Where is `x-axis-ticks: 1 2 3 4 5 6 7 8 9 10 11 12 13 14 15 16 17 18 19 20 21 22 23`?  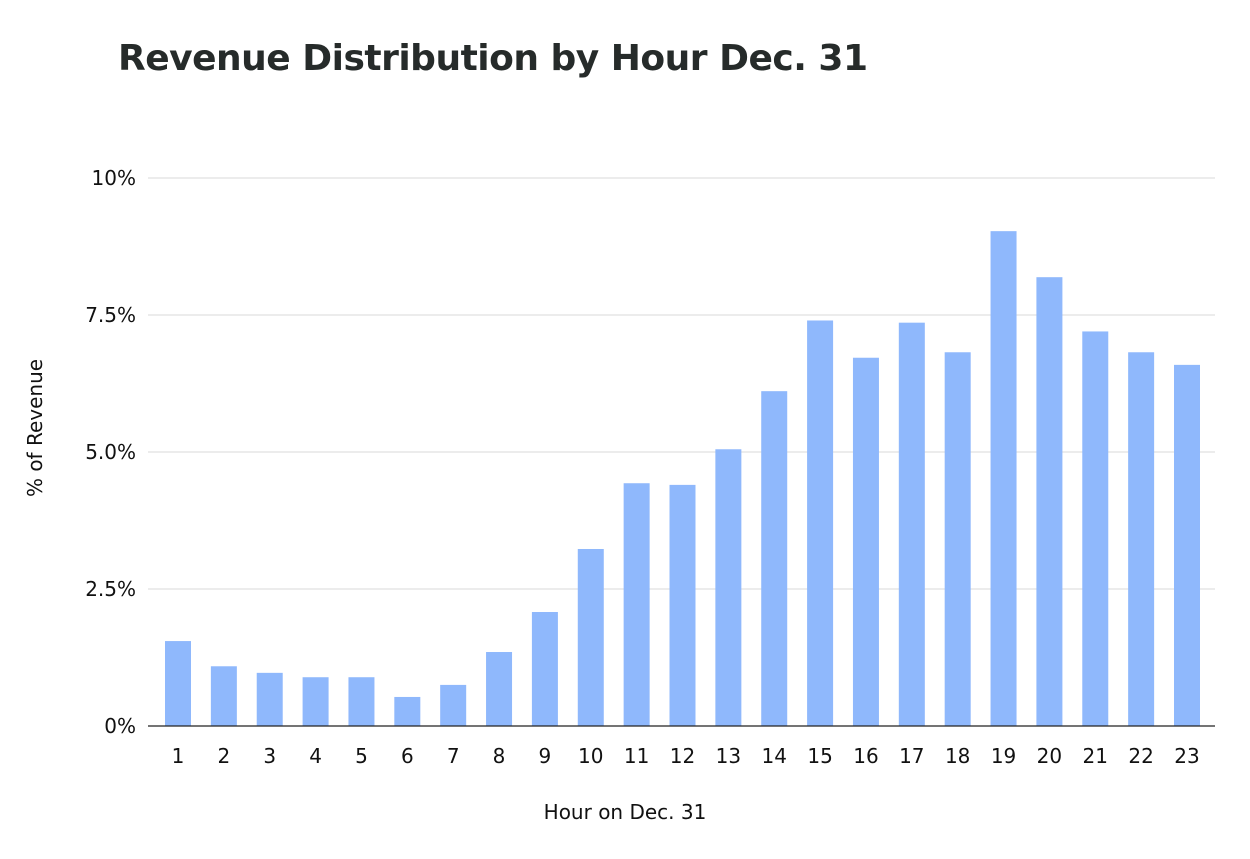
x-axis-ticks: 1 2 3 4 5 6 7 8 9 10 11 12 13 14 15 16 17 18 19 20 21 22 23 is located at coordinates (686, 756).